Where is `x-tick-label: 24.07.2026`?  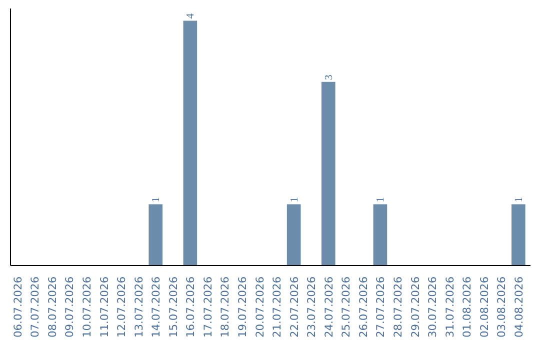
x-tick-label: 24.07.2026 is located at coordinates (329, 307).